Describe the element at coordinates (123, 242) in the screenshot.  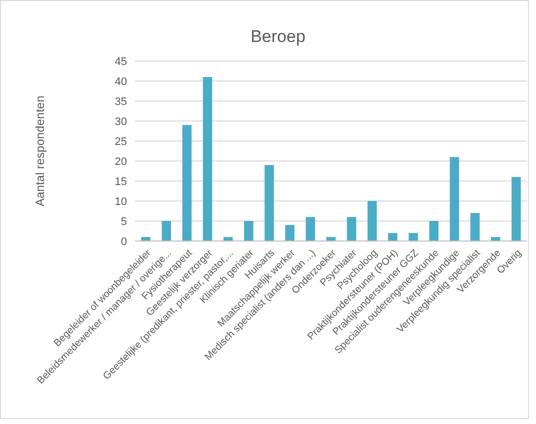
I see `y-tick-label: 0` at that location.